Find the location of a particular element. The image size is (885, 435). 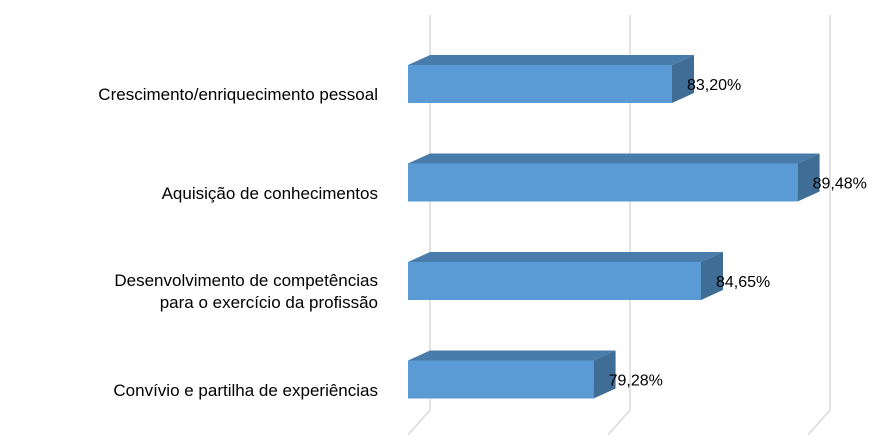

value-label: 79,28% is located at coordinates (636, 381).